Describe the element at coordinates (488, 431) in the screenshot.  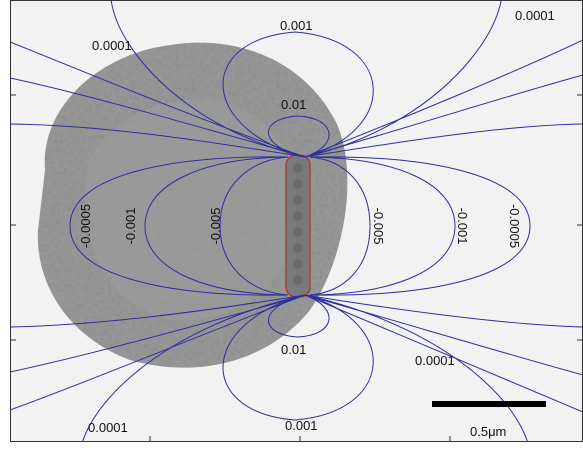
I see `scale-bar-label: 0.5μm` at that location.